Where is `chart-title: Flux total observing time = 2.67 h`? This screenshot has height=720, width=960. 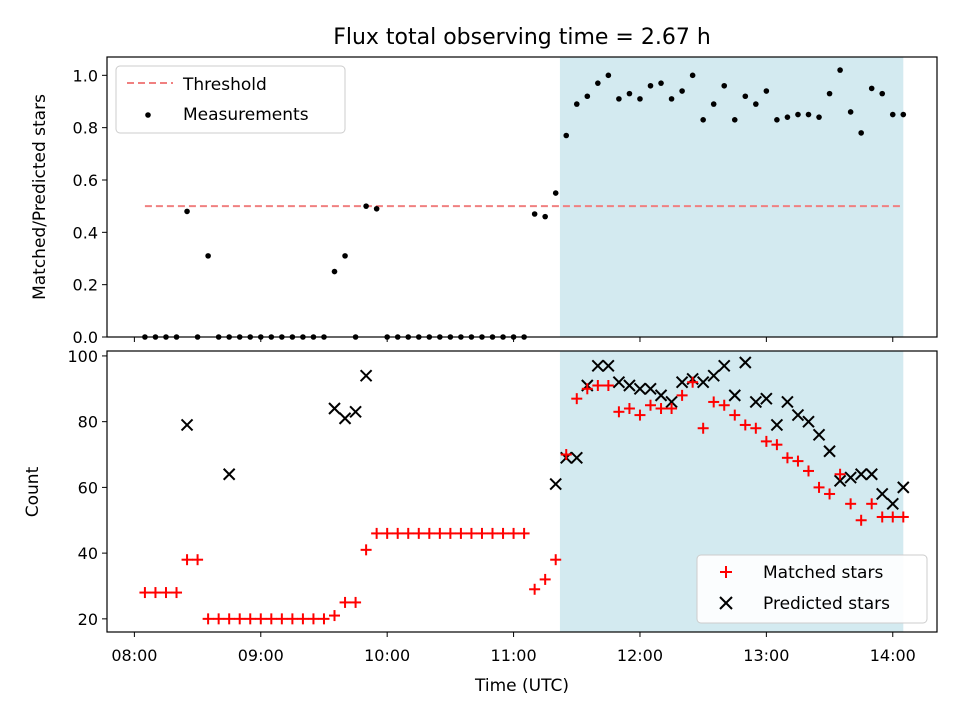
chart-title: Flux total observing time = 2.67 h is located at coordinates (522, 37).